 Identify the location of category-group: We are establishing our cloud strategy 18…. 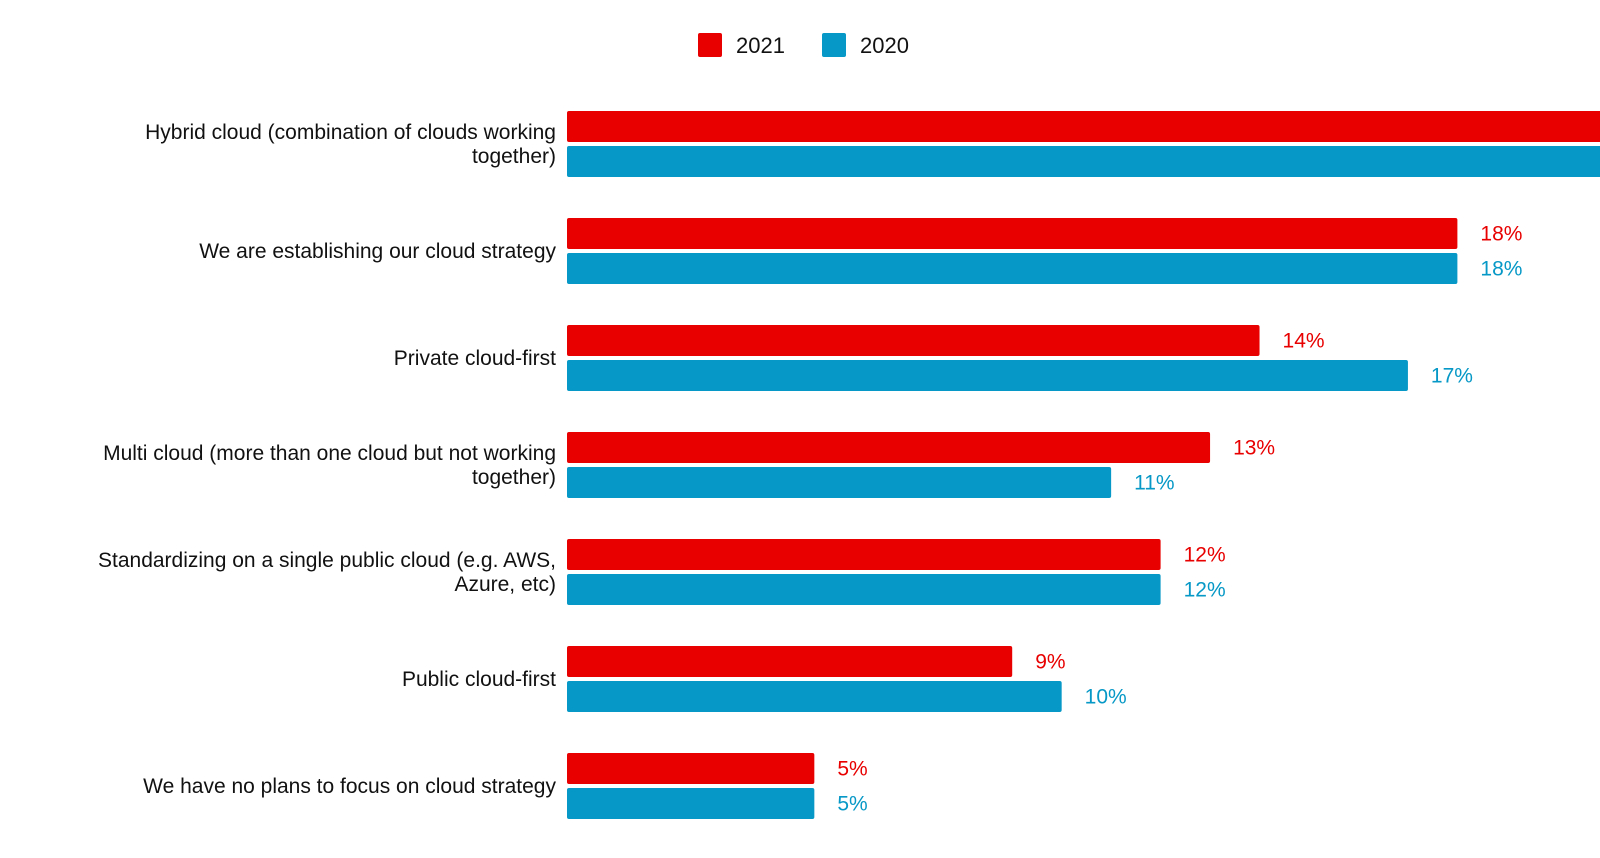
(860, 251).